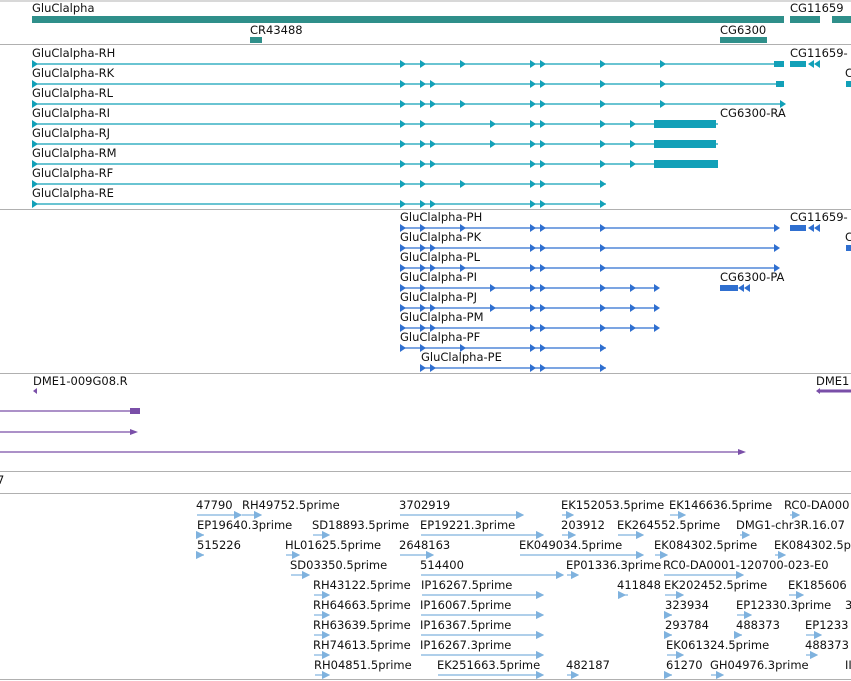  Describe the element at coordinates (590, 248) in the screenshot. I see `transcript-pk` at that location.